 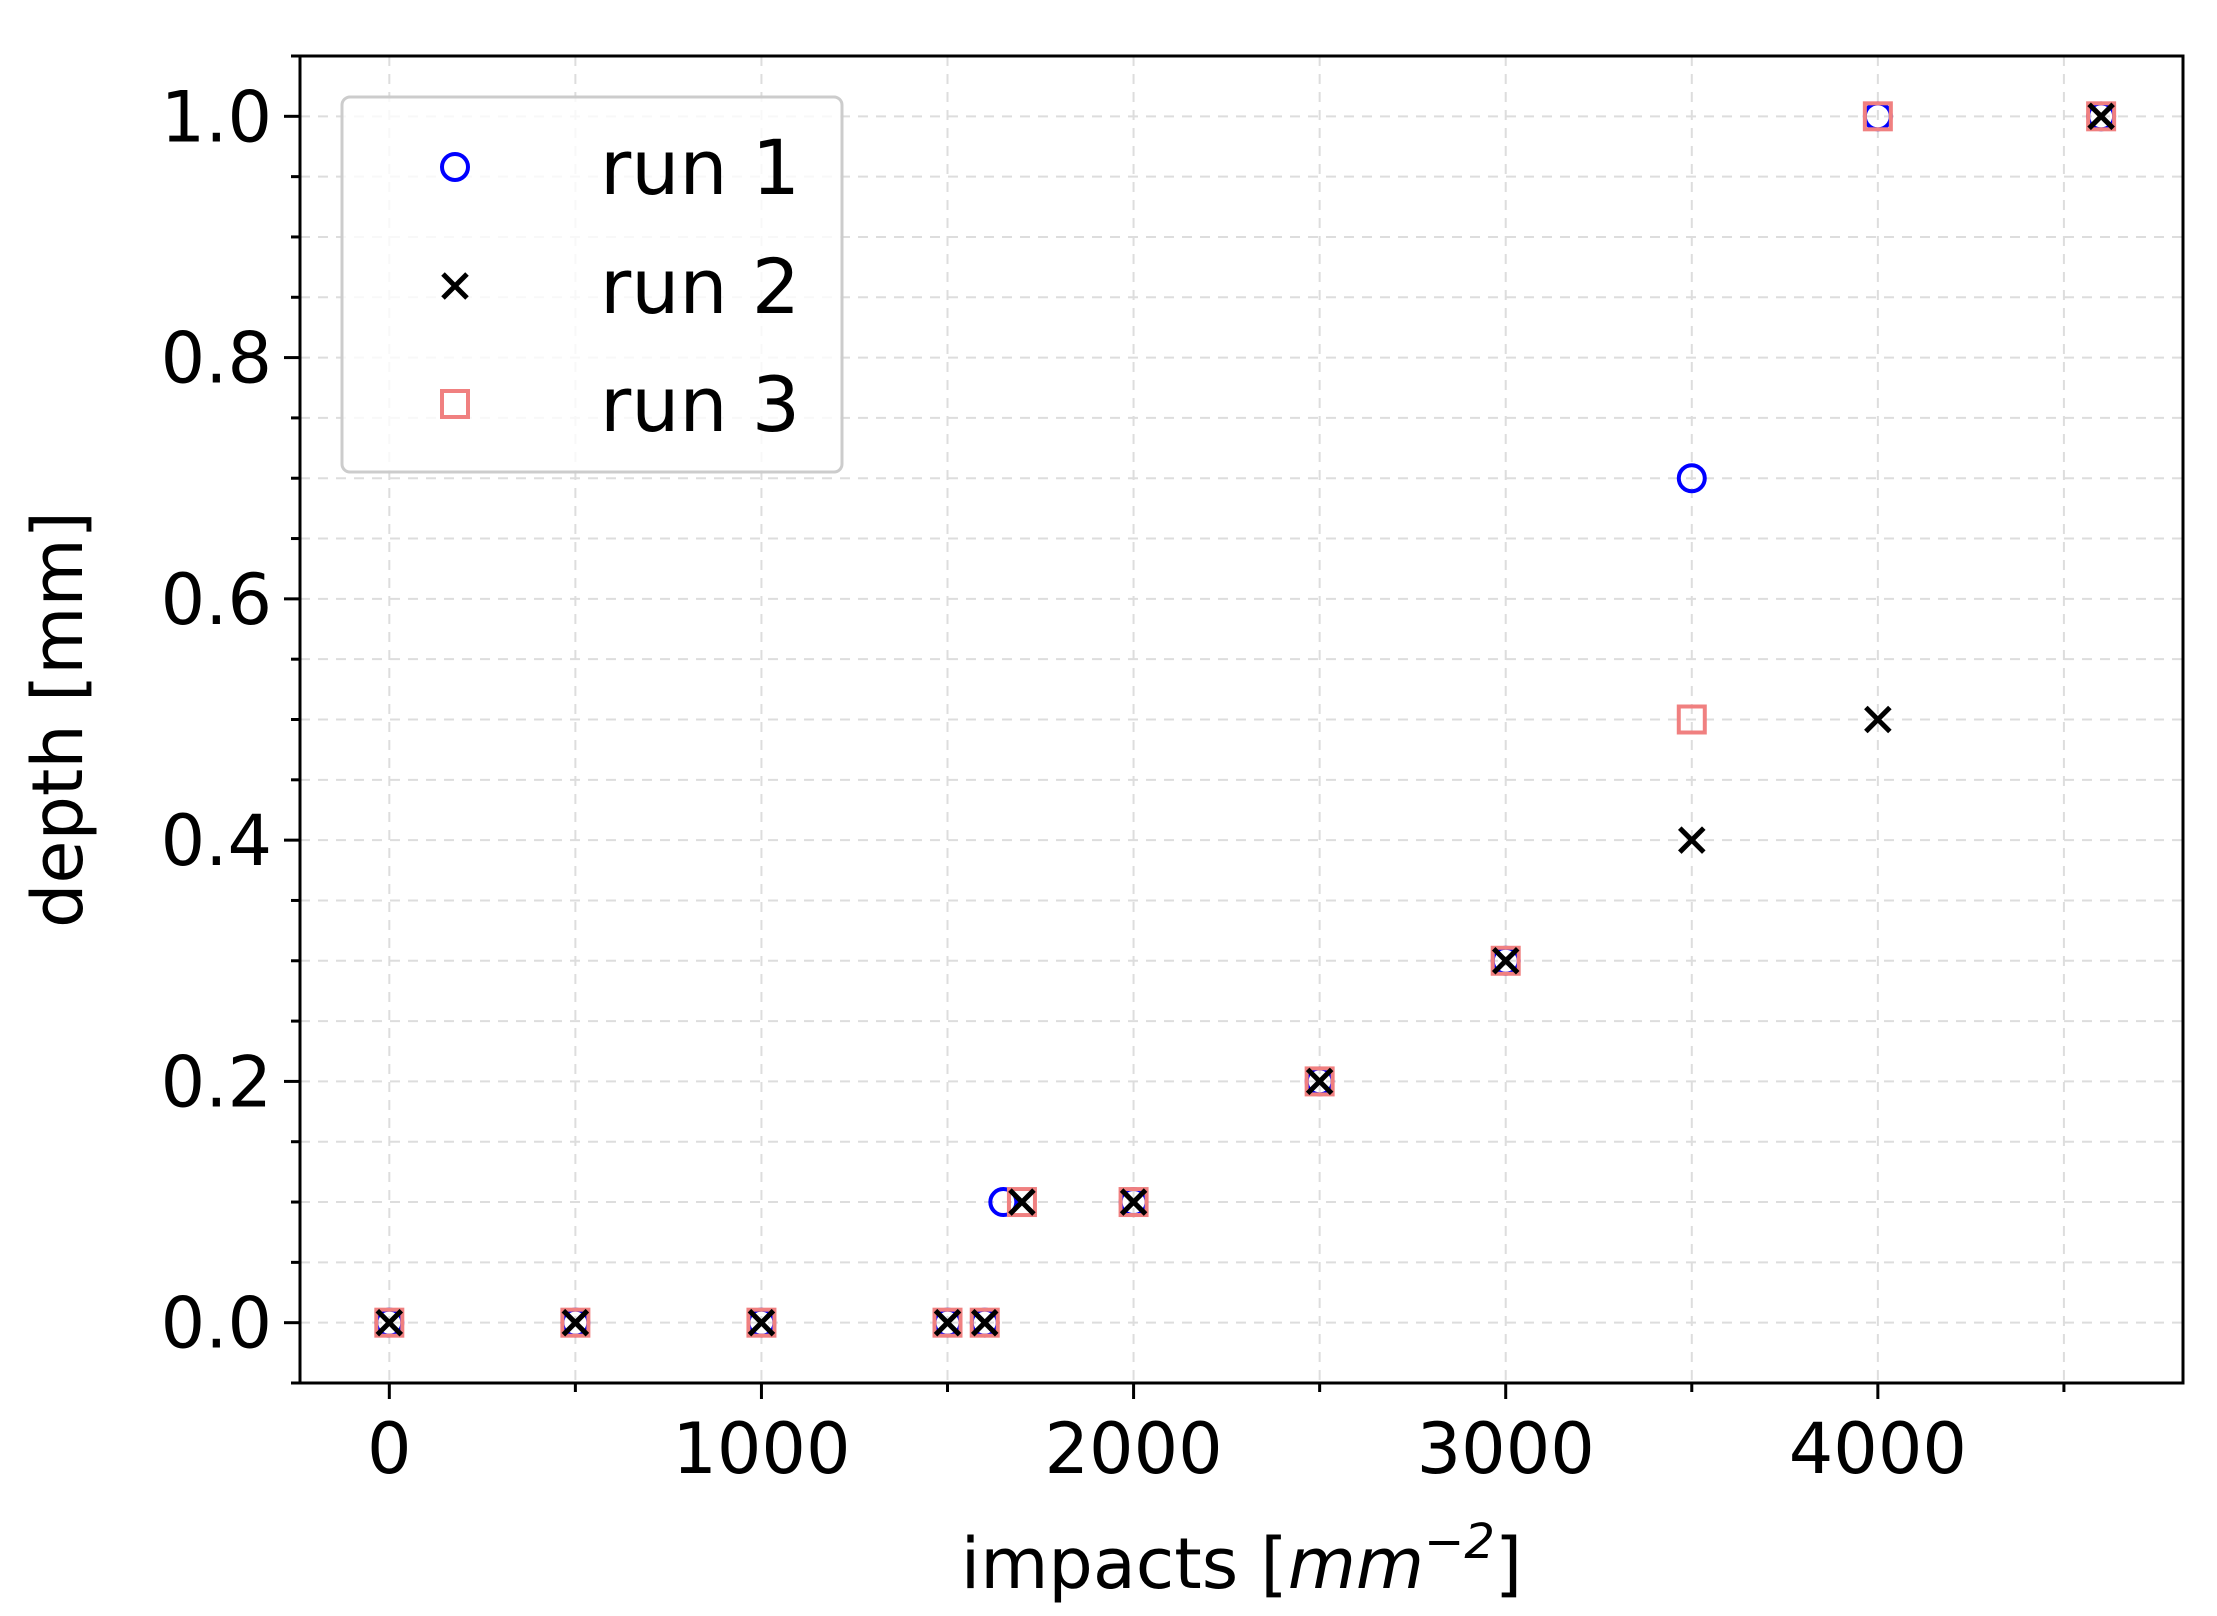 What do you see at coordinates (216, 1082) in the screenshot?
I see `y-tick-label: 0.2` at bounding box center [216, 1082].